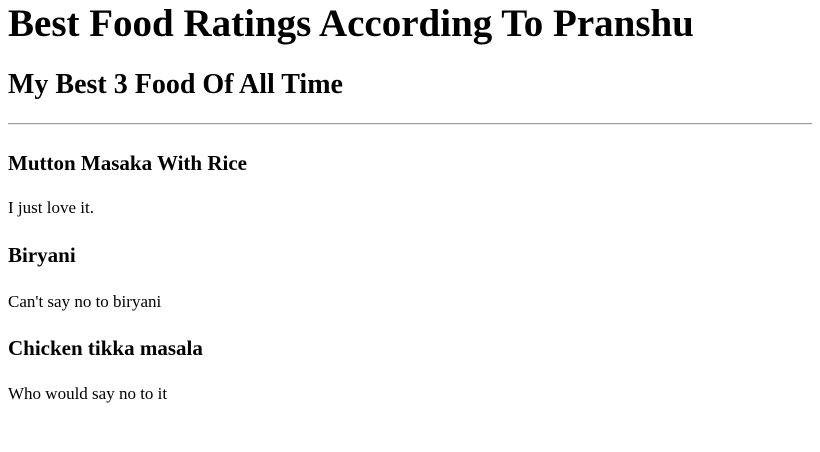  I want to click on food-name: Biryani, so click(42, 255).